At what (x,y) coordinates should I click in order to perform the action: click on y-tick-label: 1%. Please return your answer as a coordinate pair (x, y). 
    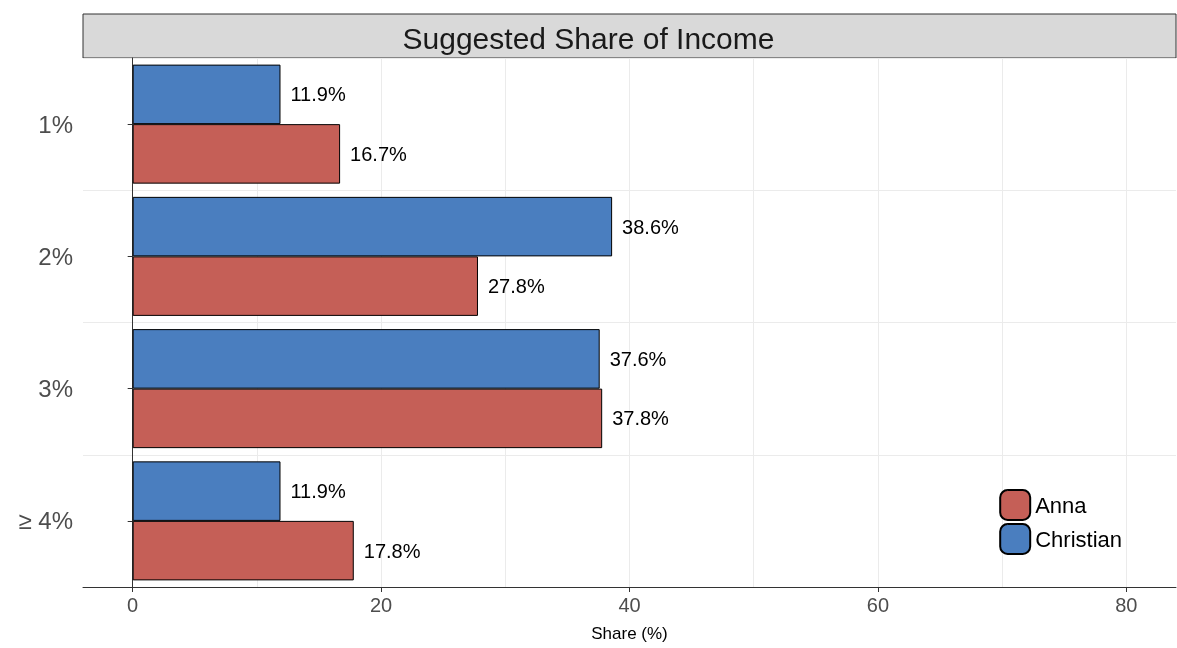
    Looking at the image, I should click on (55, 124).